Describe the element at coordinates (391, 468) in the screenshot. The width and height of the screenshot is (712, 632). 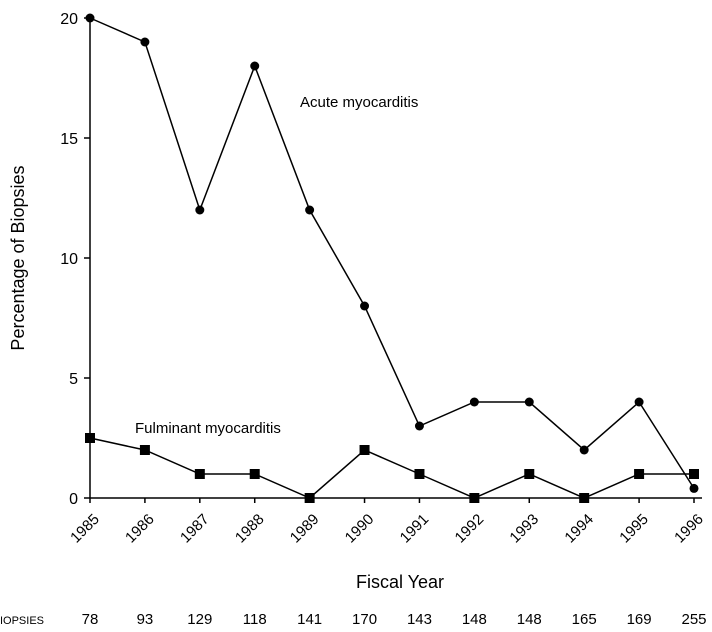
I see `series-line` at that location.